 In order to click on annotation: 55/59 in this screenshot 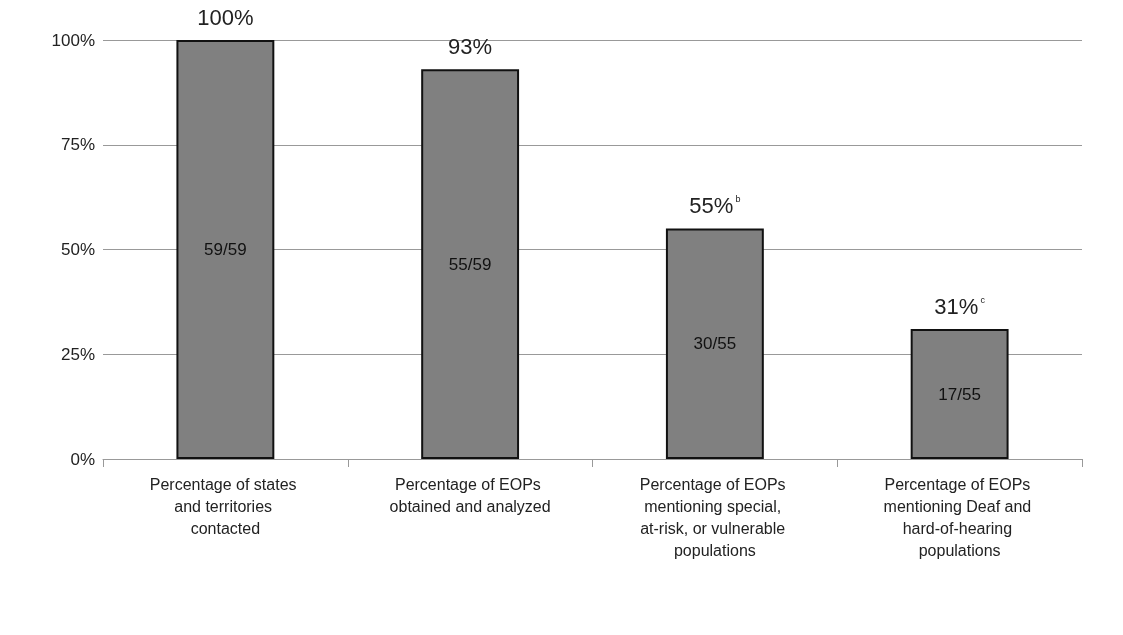, I will do `click(470, 264)`.